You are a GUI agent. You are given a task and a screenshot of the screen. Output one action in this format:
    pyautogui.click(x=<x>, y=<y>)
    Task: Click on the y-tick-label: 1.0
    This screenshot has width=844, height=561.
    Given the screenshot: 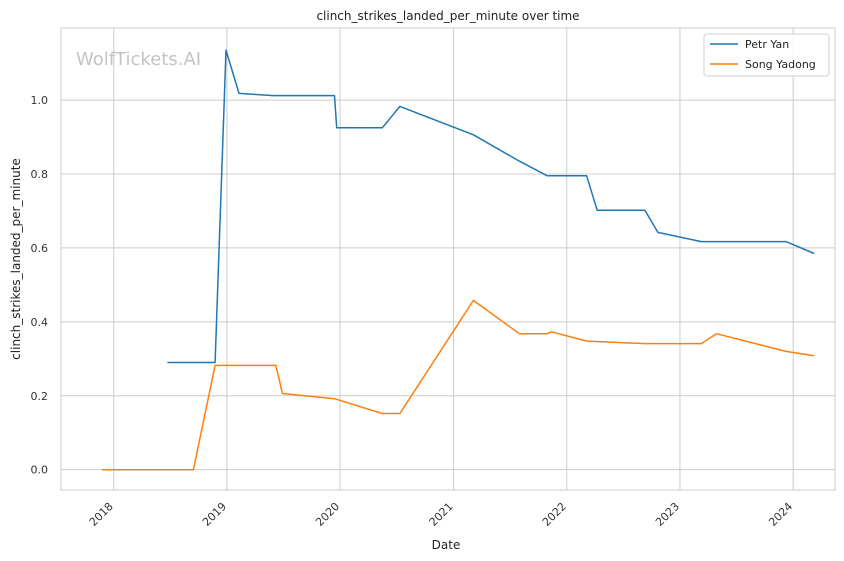 What is the action you would take?
    pyautogui.click(x=40, y=100)
    